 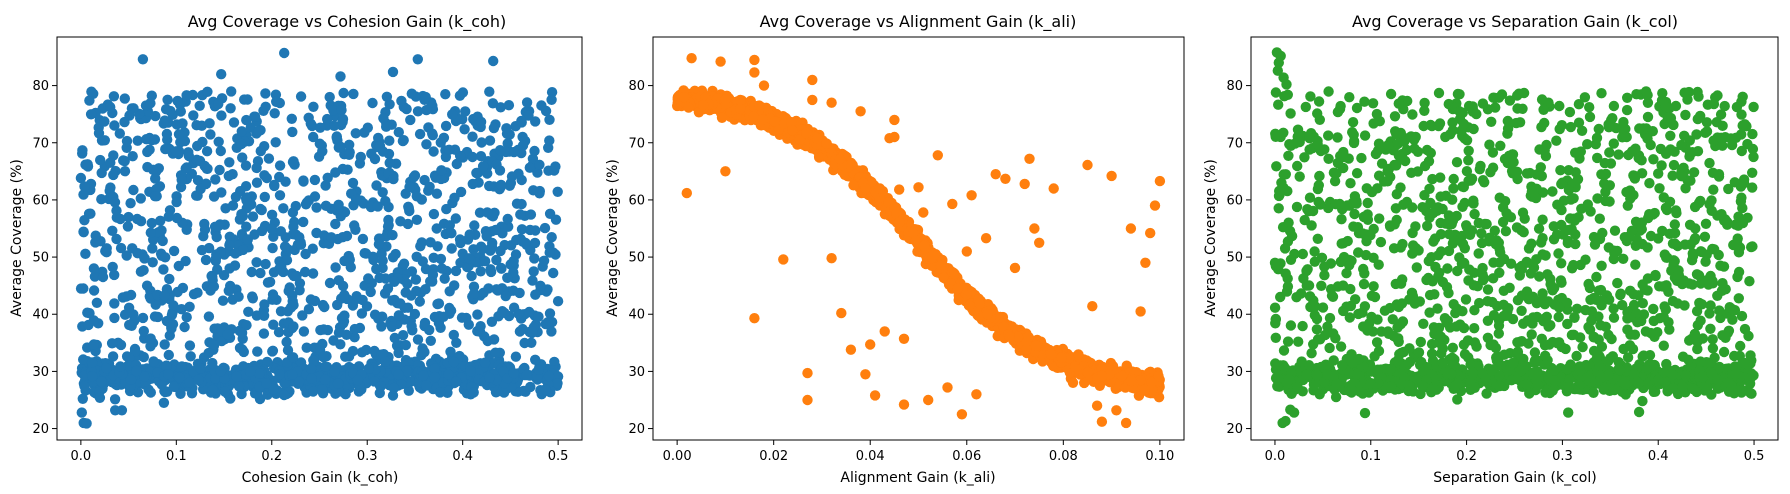 I want to click on chart-title: Avg Coverage vs Alignment Gain (k_ali), so click(x=918, y=22).